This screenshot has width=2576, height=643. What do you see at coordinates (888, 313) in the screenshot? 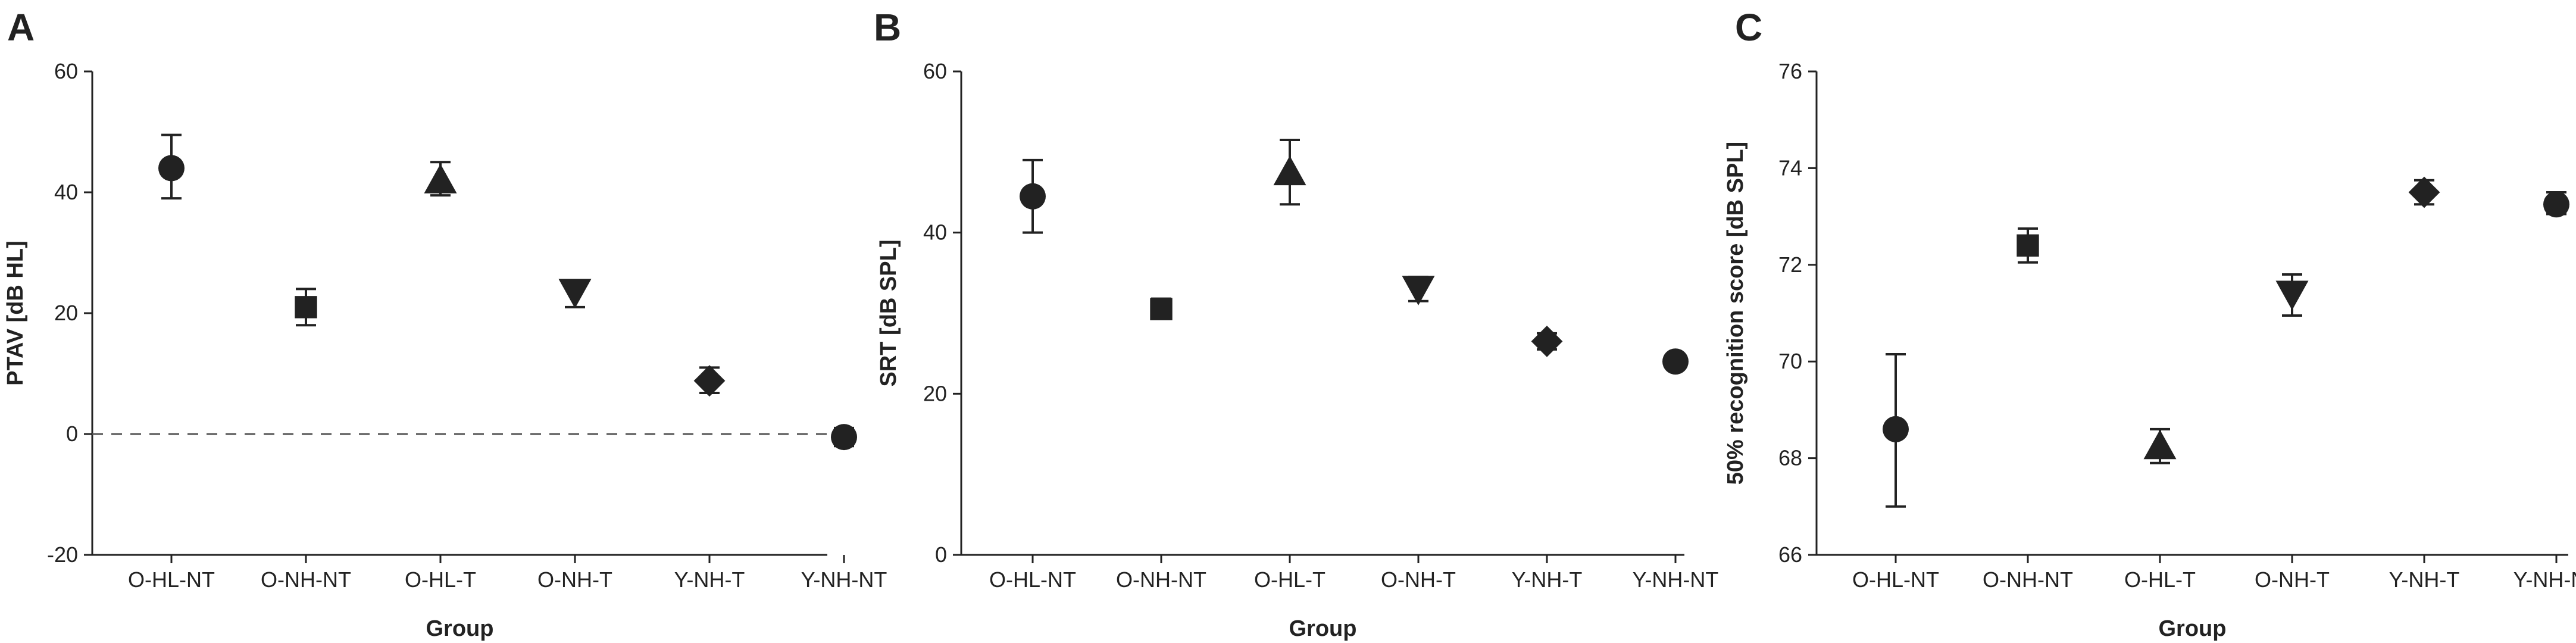
I see `y-axis-title: SRT [dB SPL]` at bounding box center [888, 313].